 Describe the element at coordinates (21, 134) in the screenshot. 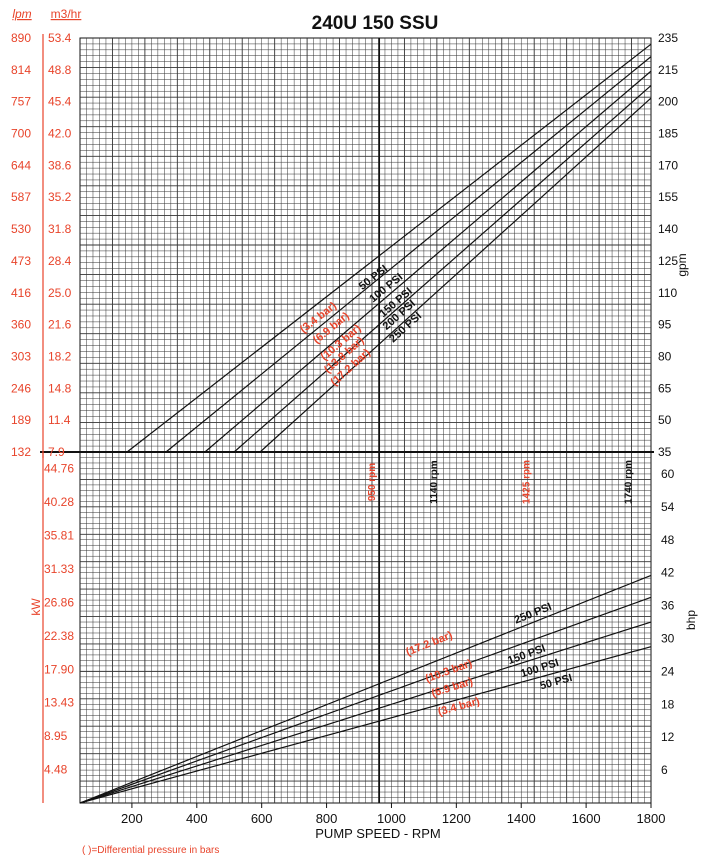

I see `lpm-tick-label: 700` at that location.